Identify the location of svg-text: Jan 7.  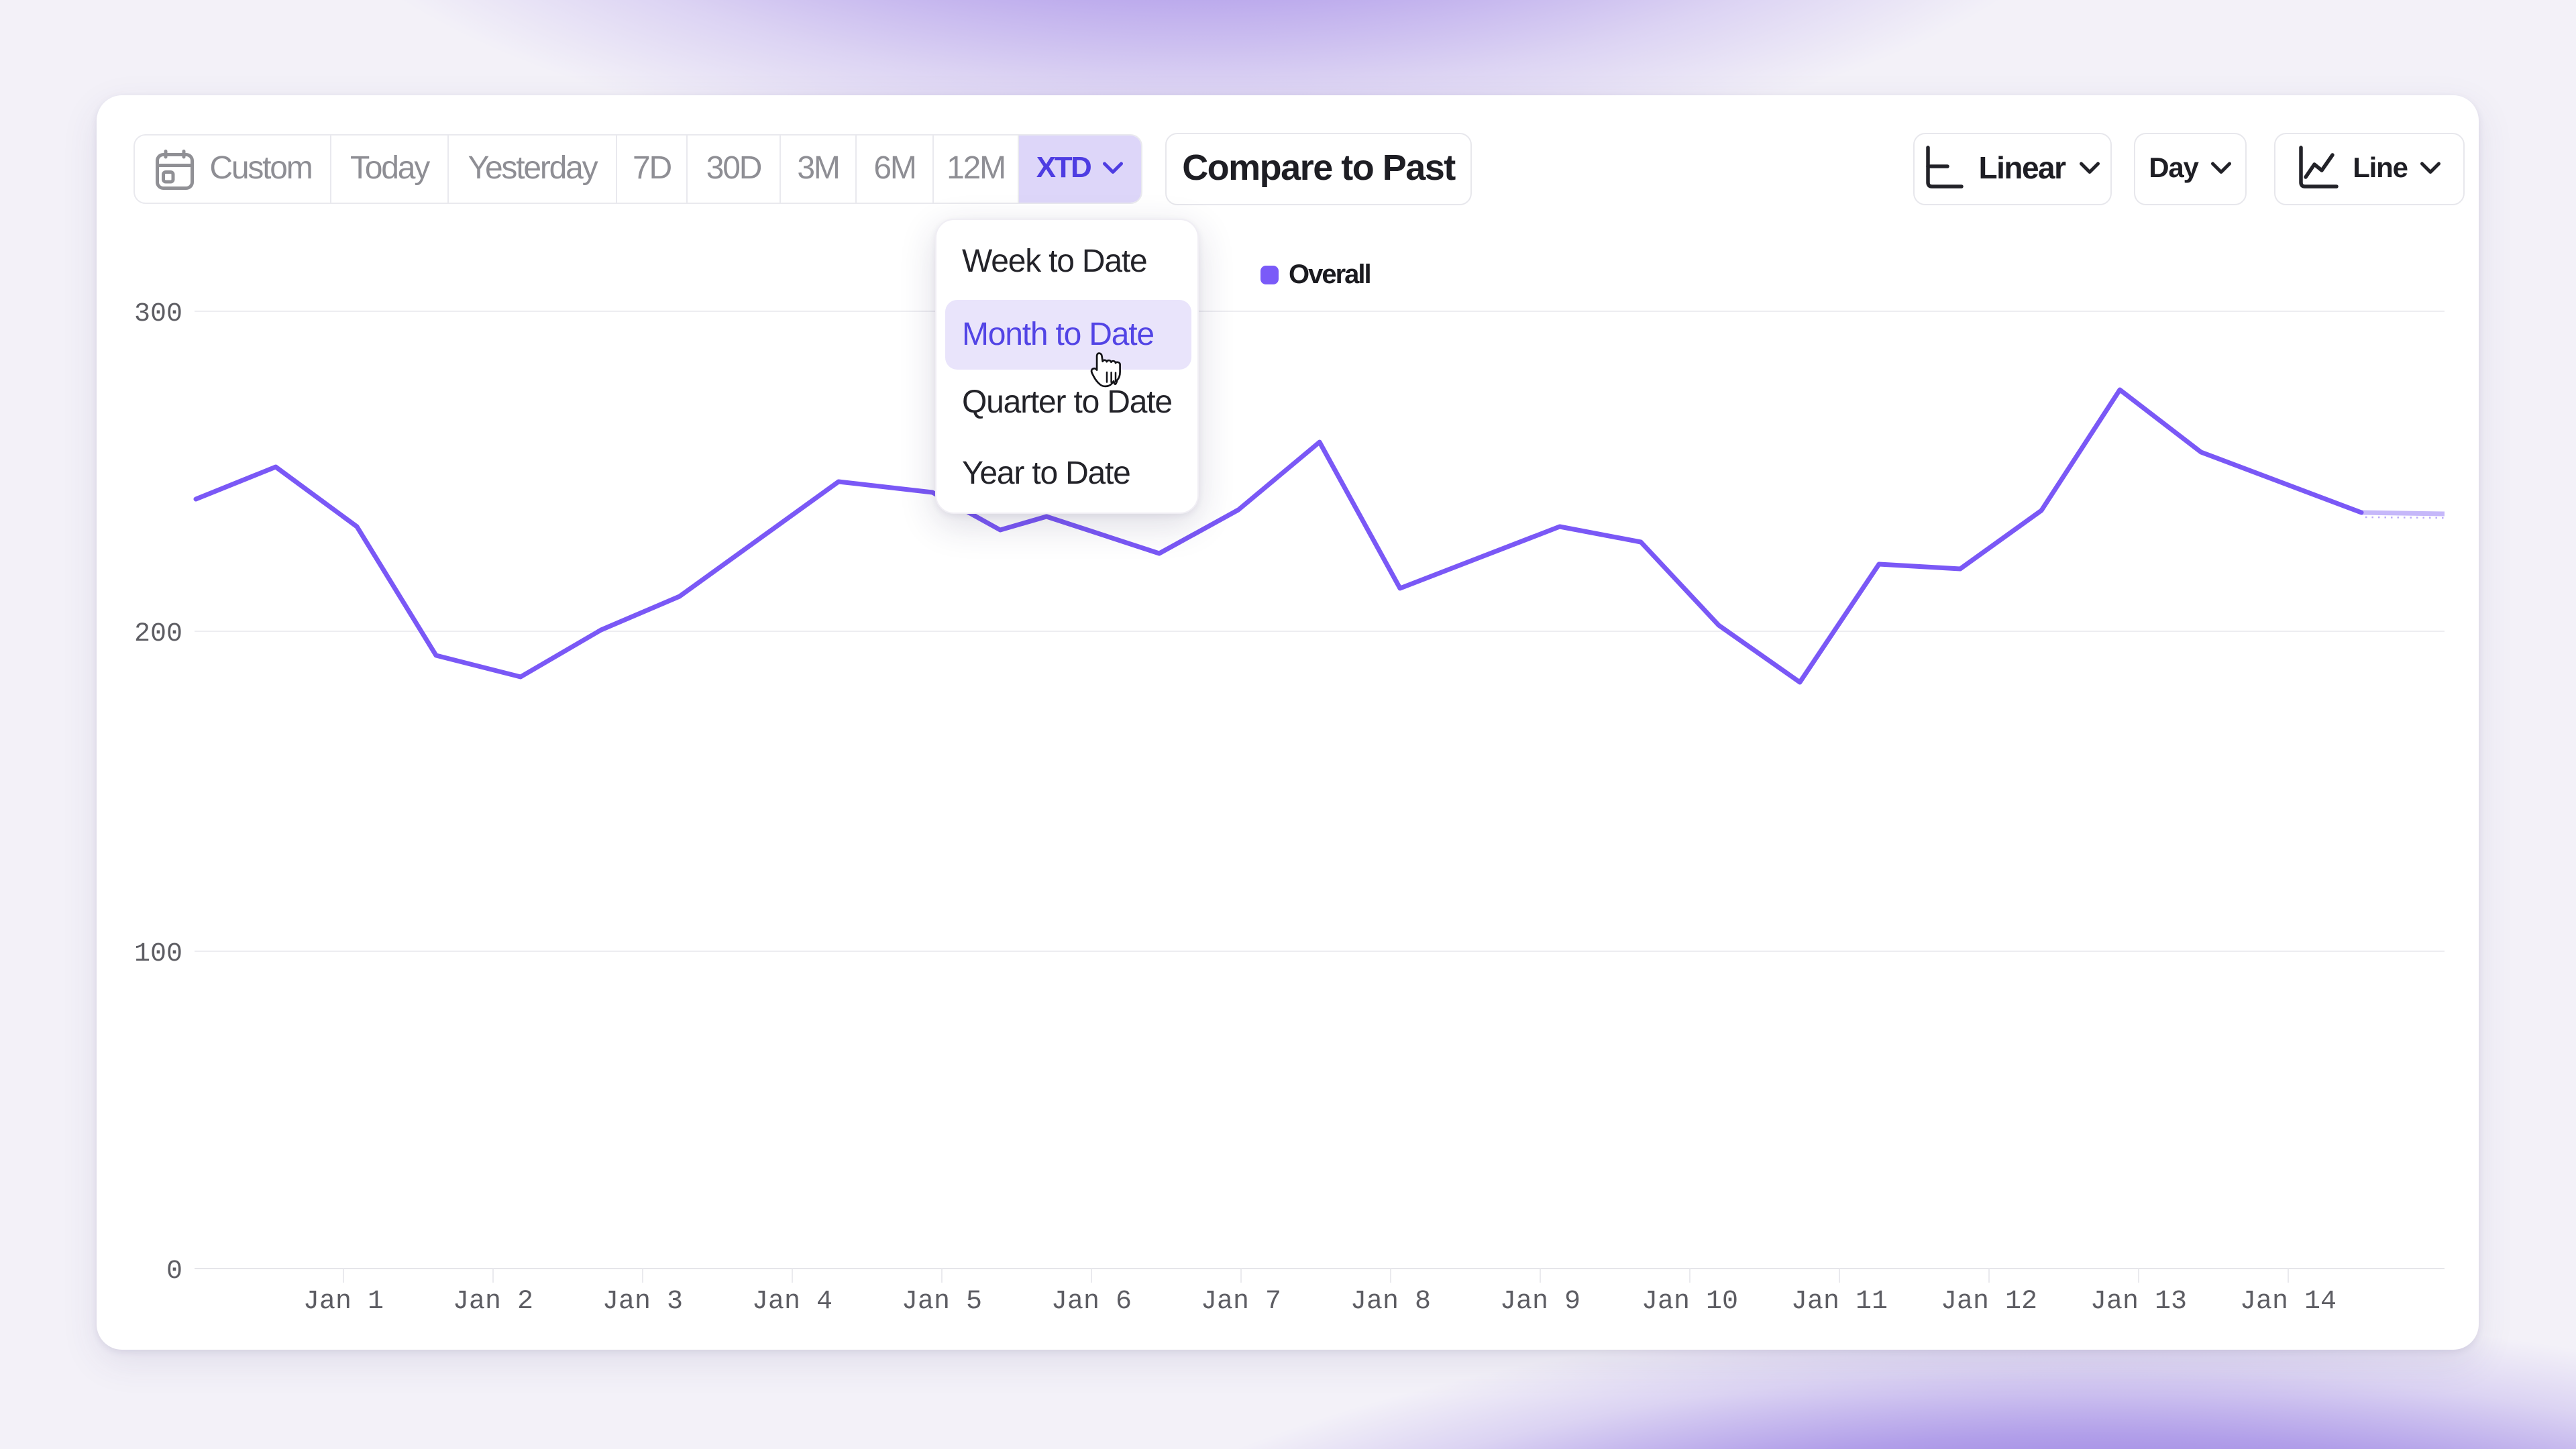
(1241, 1302).